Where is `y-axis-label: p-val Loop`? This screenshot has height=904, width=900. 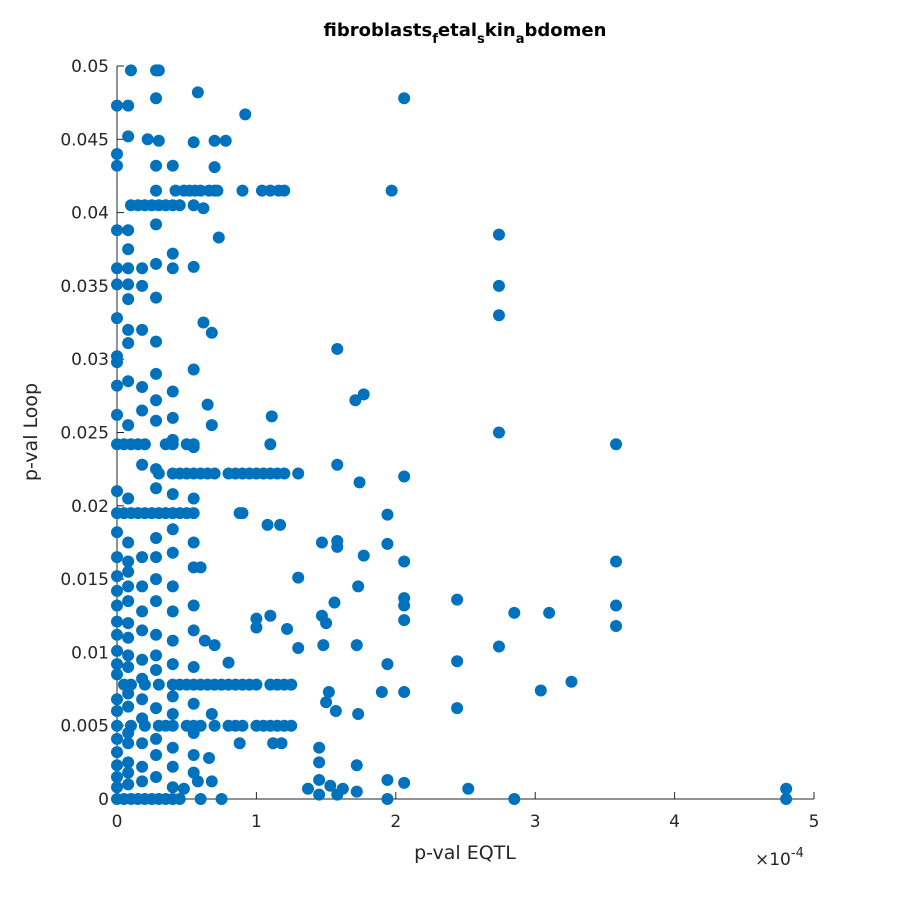
y-axis-label: p-val Loop is located at coordinates (31, 432).